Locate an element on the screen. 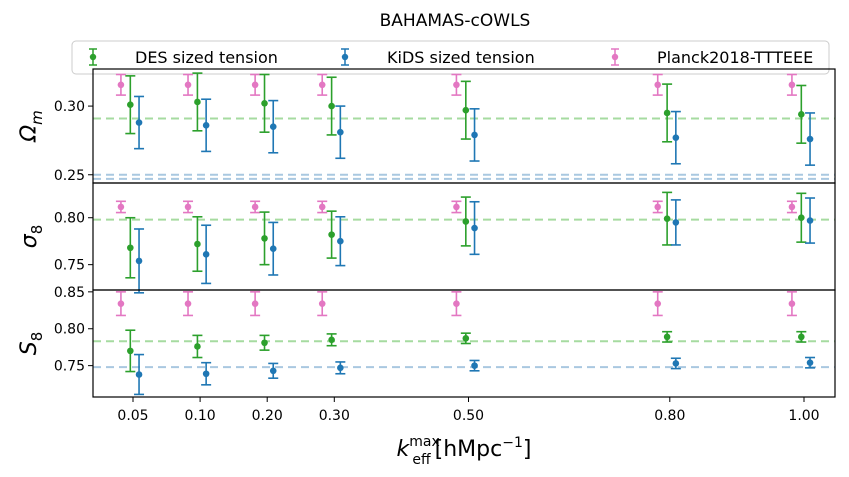 This screenshot has height=477, width=849. y-axis-symbol: Ω is located at coordinates (29, 134).